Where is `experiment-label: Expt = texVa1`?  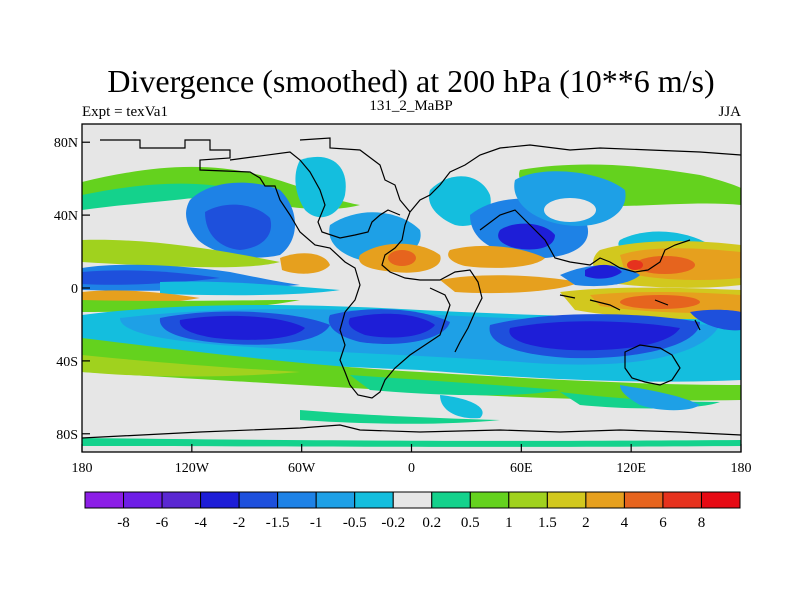
experiment-label: Expt = texVa1 is located at coordinates (125, 112).